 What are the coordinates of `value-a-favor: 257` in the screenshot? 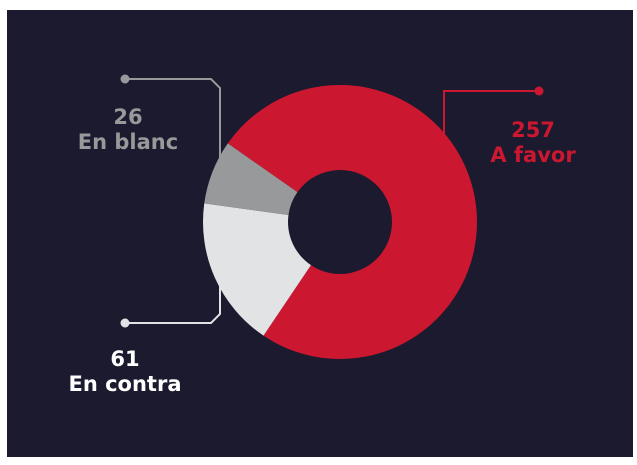 It's located at (533, 130).